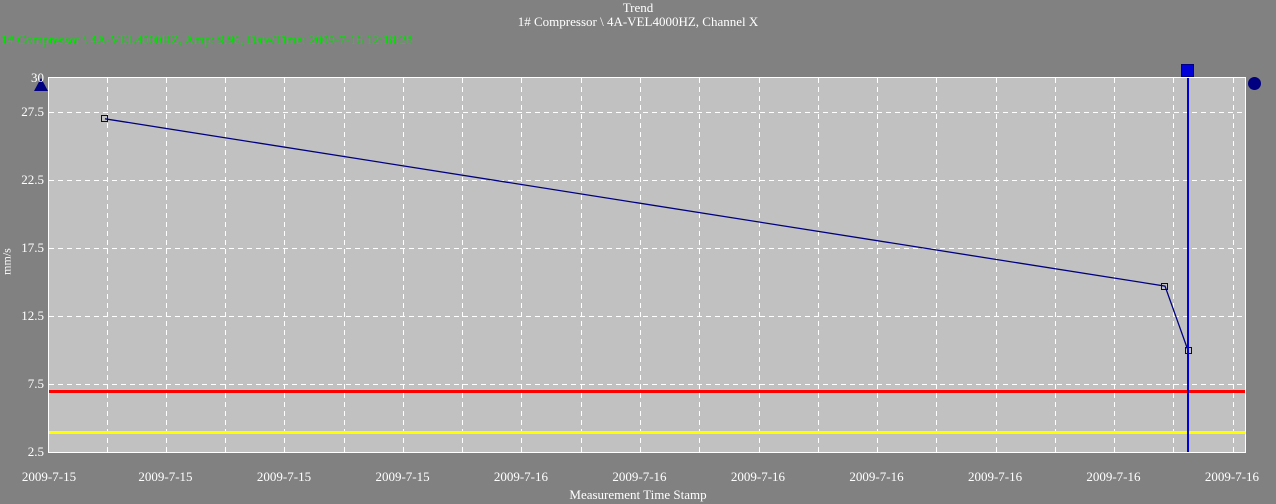 The image size is (1276, 504). Describe the element at coordinates (647, 391) in the screenshot. I see `alarm-line-red` at that location.